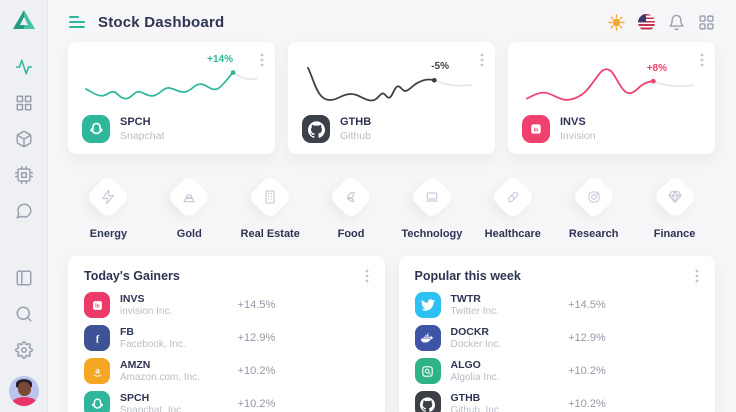 The width and height of the screenshot is (736, 412). What do you see at coordinates (152, 408) in the screenshot?
I see `row-company: Snapchat, Inc.` at bounding box center [152, 408].